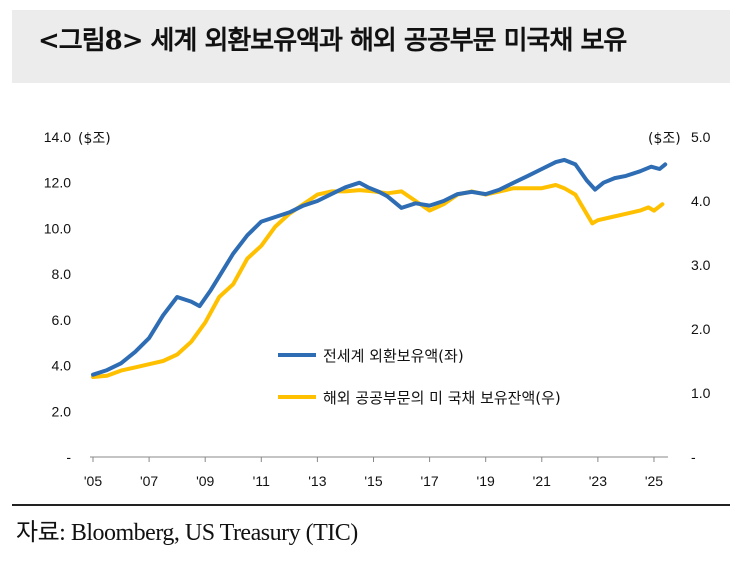 Image resolution: width=730 pixels, height=561 pixels. Describe the element at coordinates (486, 481) in the screenshot. I see `x-tick-label: '19` at that location.